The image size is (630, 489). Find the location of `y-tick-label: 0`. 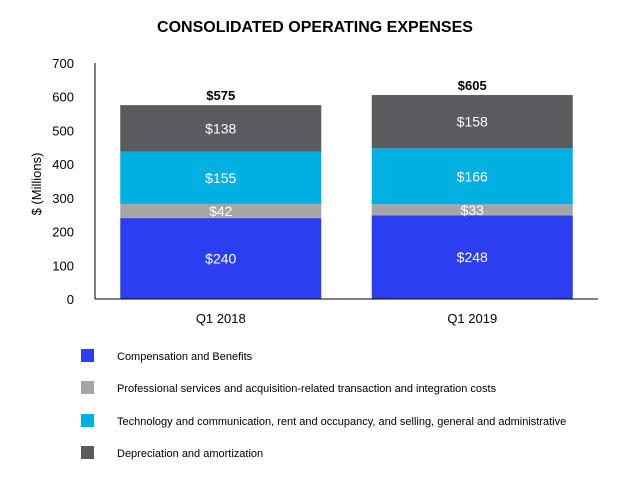

y-tick-label: 0 is located at coordinates (70, 299).